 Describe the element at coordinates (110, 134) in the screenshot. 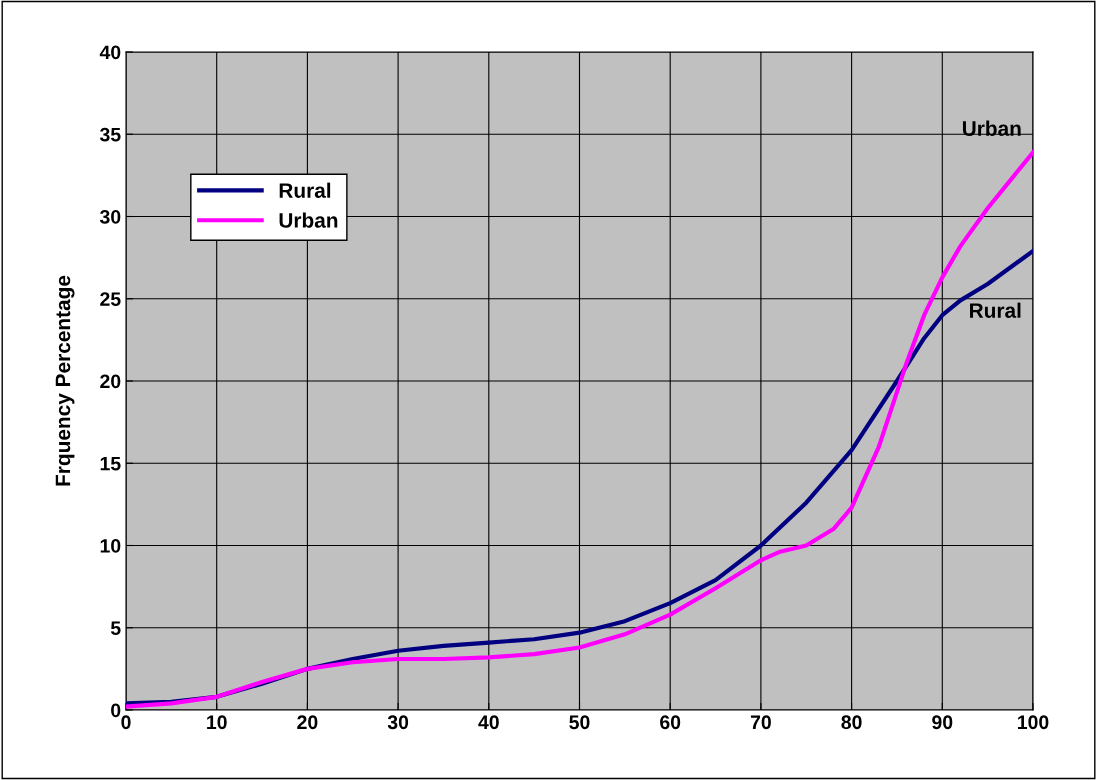

I see `y-tick-label: 35` at that location.